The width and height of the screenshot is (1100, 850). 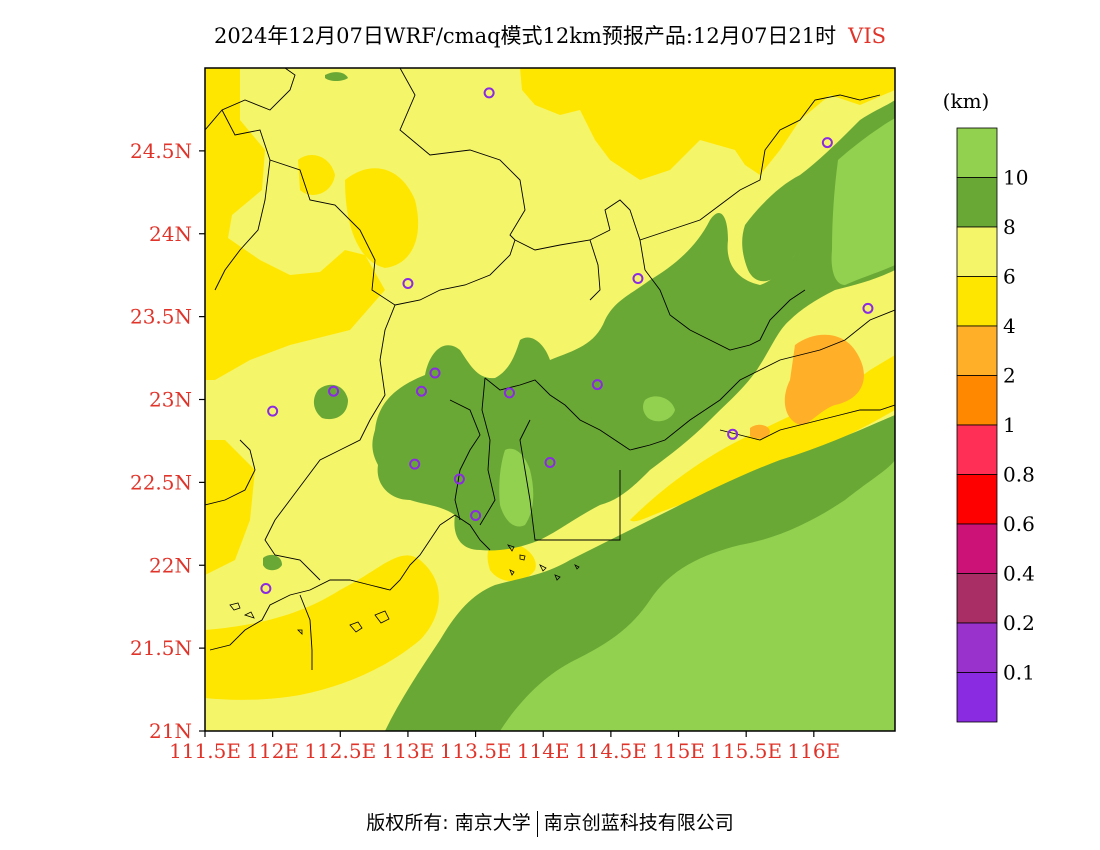 I want to click on colorbar: 10 8 6 4 2 1 0.8 0.6 0.4 0.2 0.1, so click(x=995, y=425).